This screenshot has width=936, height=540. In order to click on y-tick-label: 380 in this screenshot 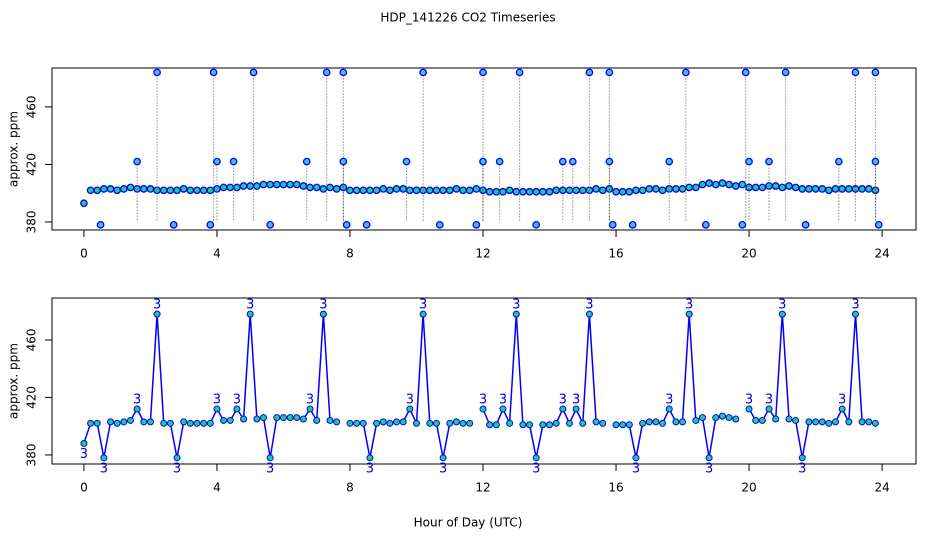, I will do `click(32, 221)`.